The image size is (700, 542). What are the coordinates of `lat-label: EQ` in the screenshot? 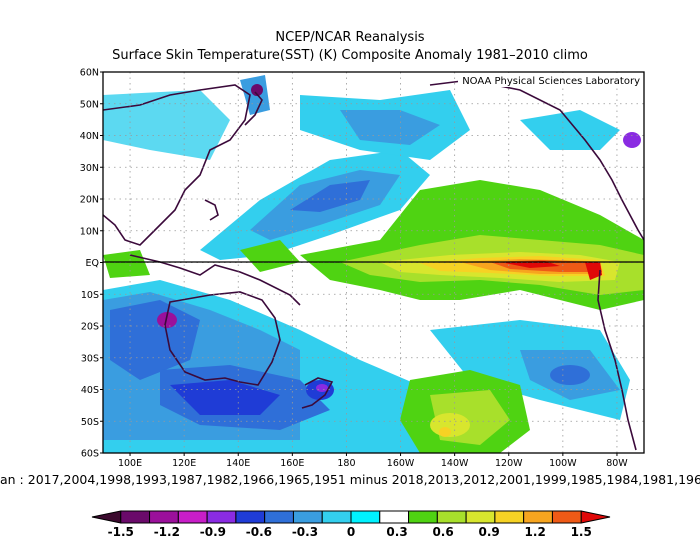 It's located at (92, 263).